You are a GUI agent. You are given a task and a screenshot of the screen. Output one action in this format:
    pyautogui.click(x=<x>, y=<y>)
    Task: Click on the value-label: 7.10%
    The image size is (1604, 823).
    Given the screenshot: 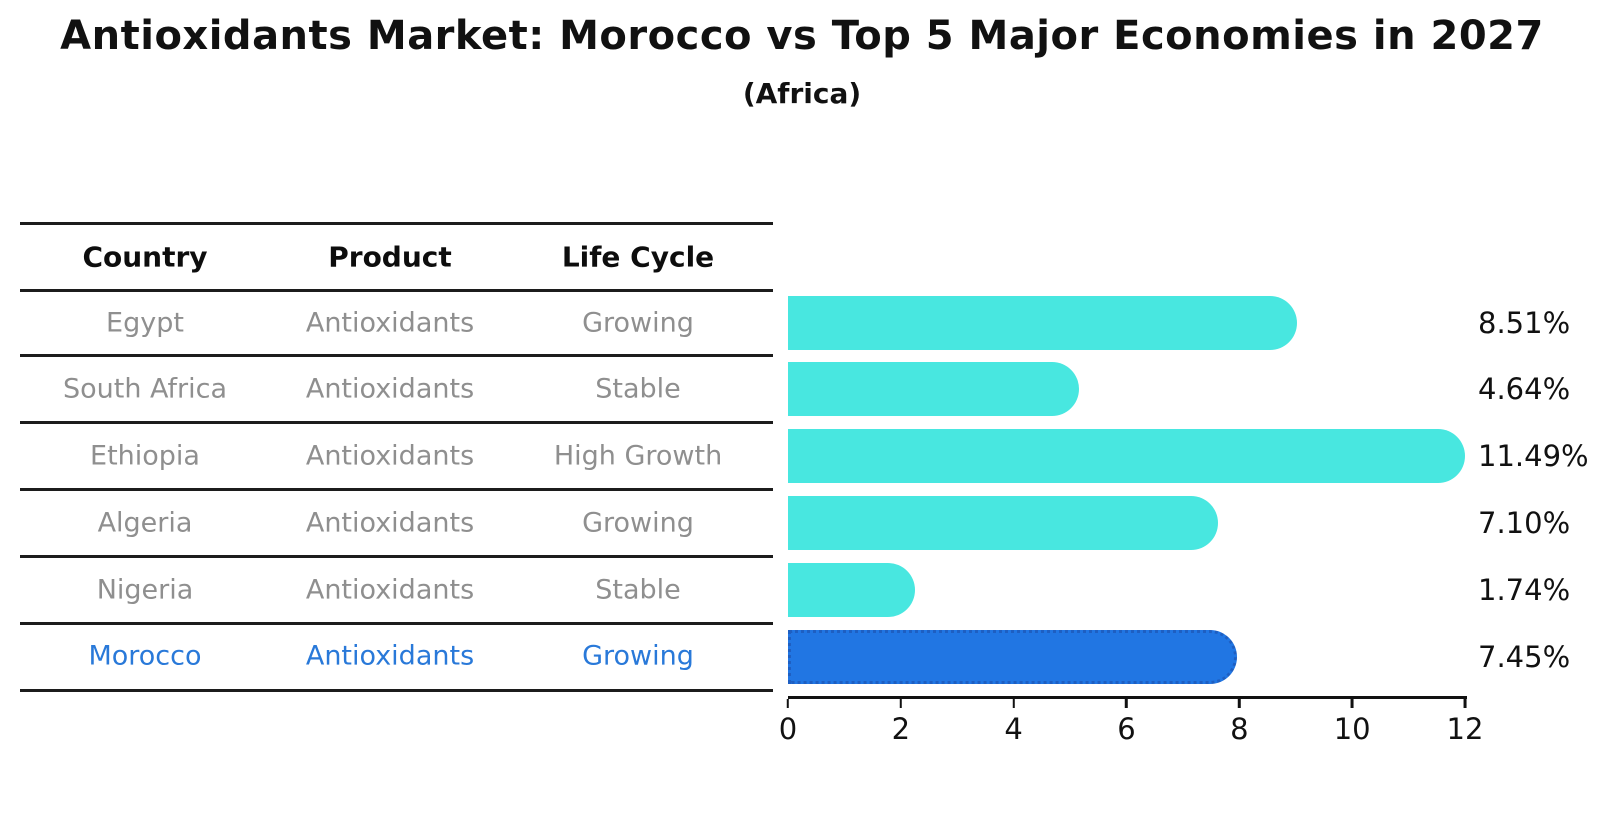 What is the action you would take?
    pyautogui.click(x=1524, y=522)
    